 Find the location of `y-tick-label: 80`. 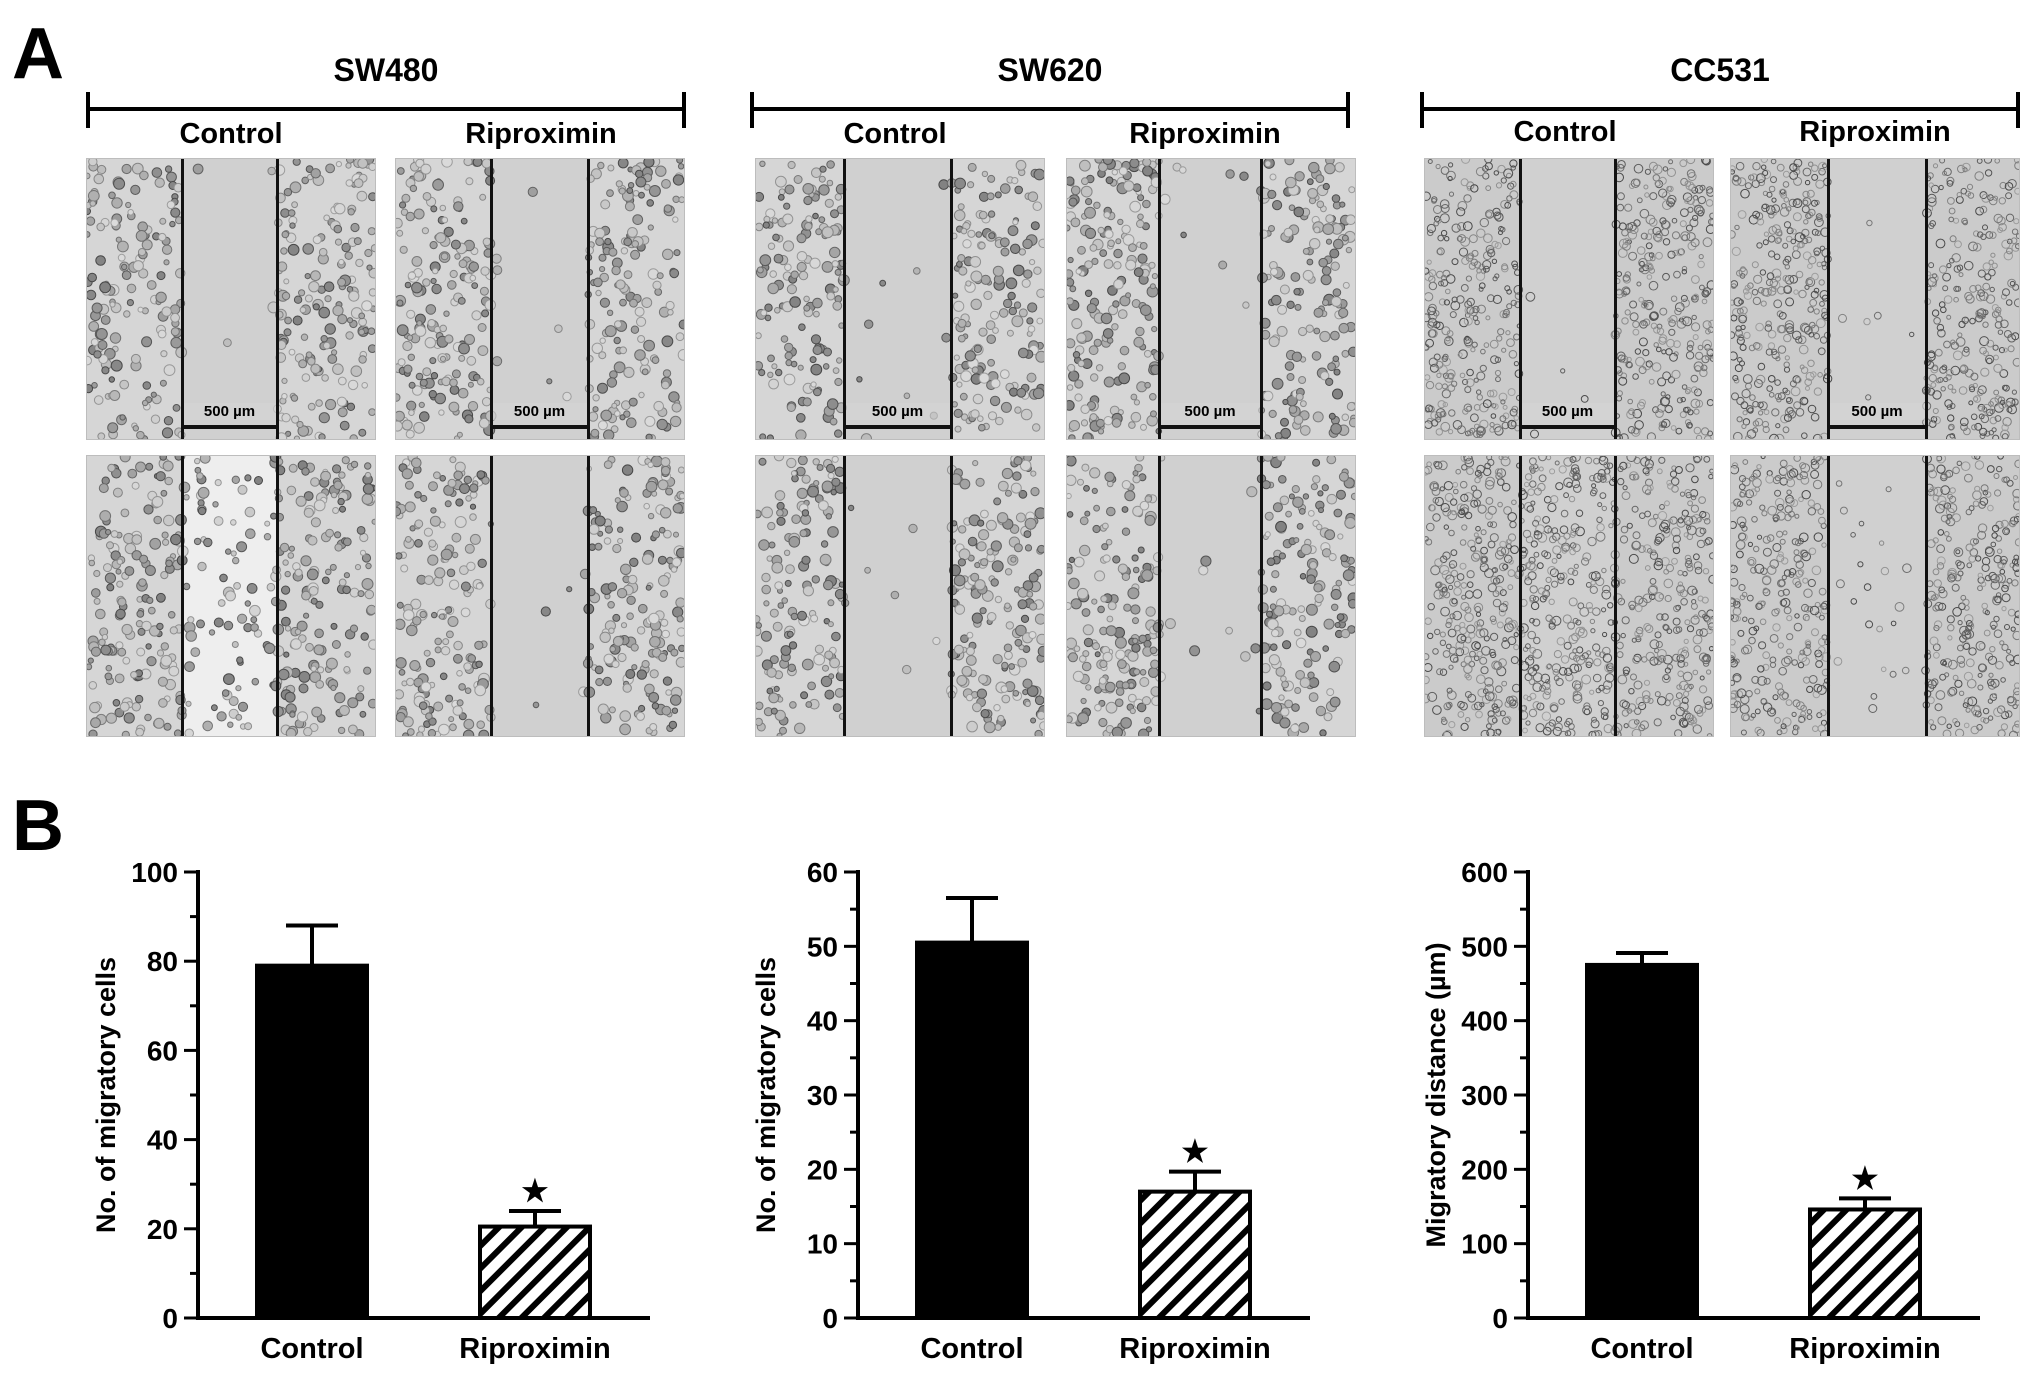

y-tick-label: 80 is located at coordinates (162, 961).